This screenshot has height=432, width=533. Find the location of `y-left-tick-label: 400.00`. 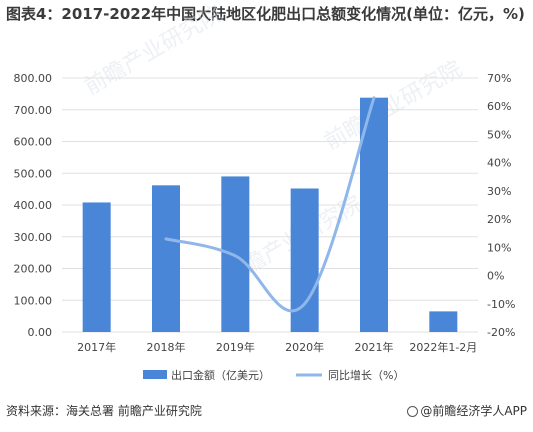

y-left-tick-label: 400.00 is located at coordinates (33, 205).